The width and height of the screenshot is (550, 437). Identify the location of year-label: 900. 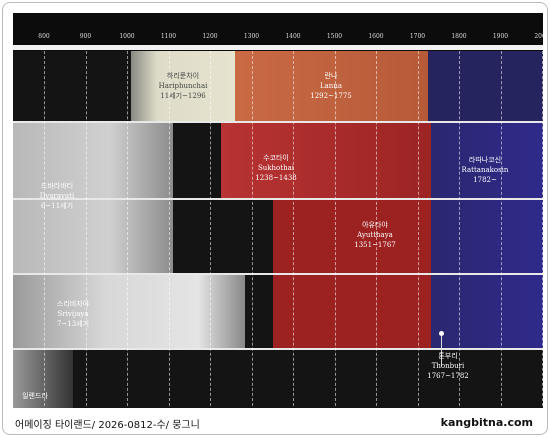
(85, 36).